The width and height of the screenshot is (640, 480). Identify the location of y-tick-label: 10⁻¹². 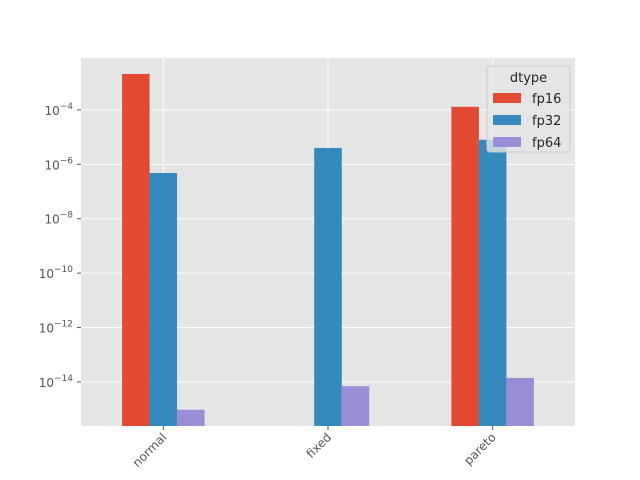
(56, 328).